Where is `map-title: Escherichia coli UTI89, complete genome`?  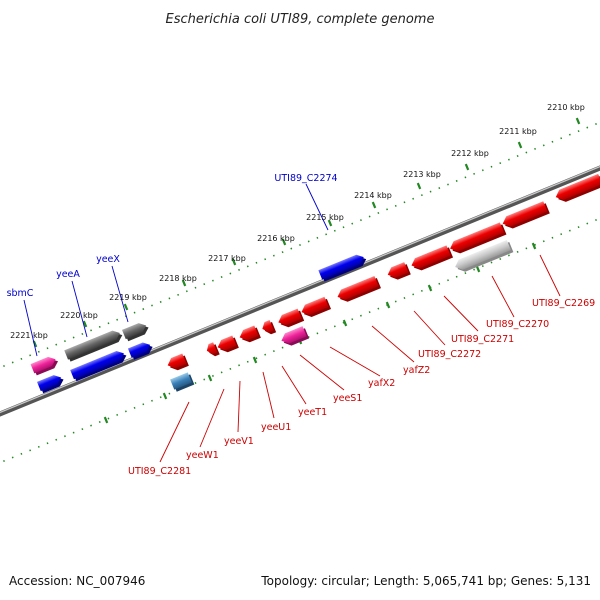 map-title: Escherichia coli UTI89, complete genome is located at coordinates (300, 19).